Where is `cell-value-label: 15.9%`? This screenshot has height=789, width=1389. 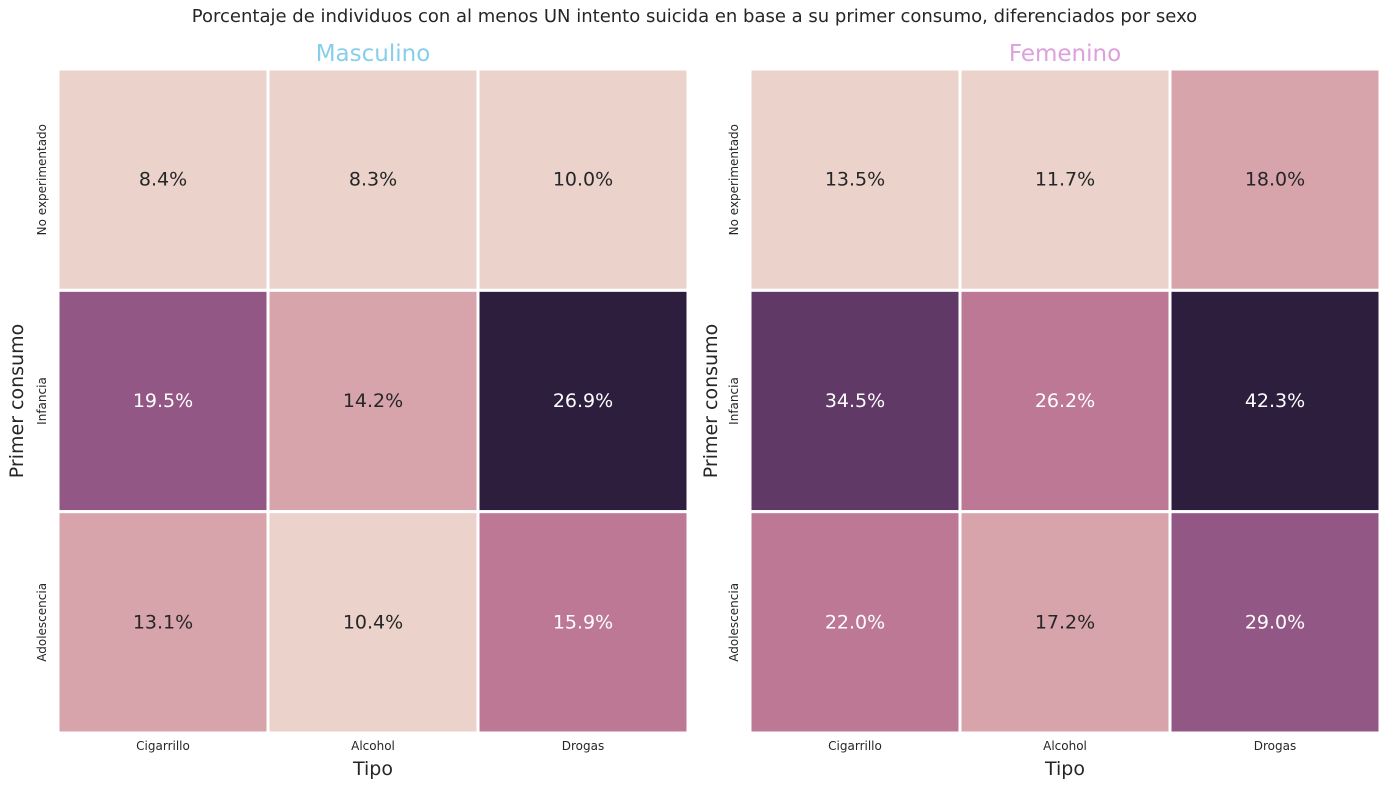
cell-value-label: 15.9% is located at coordinates (583, 622).